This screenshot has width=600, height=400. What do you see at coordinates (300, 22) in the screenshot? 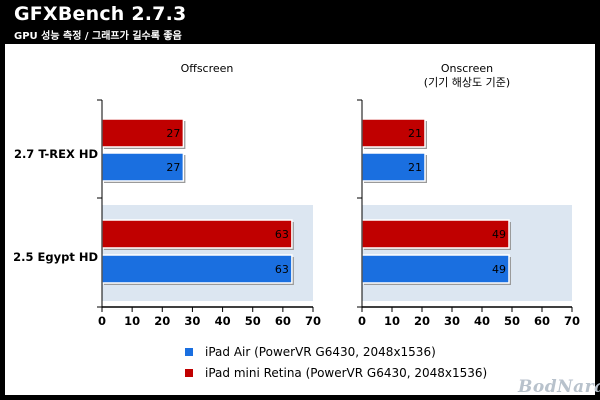
I see `chart-header: GFXBench 2.7.3 GPU 성능 측정 / 그래프가 길수록 좋음` at bounding box center [300, 22].